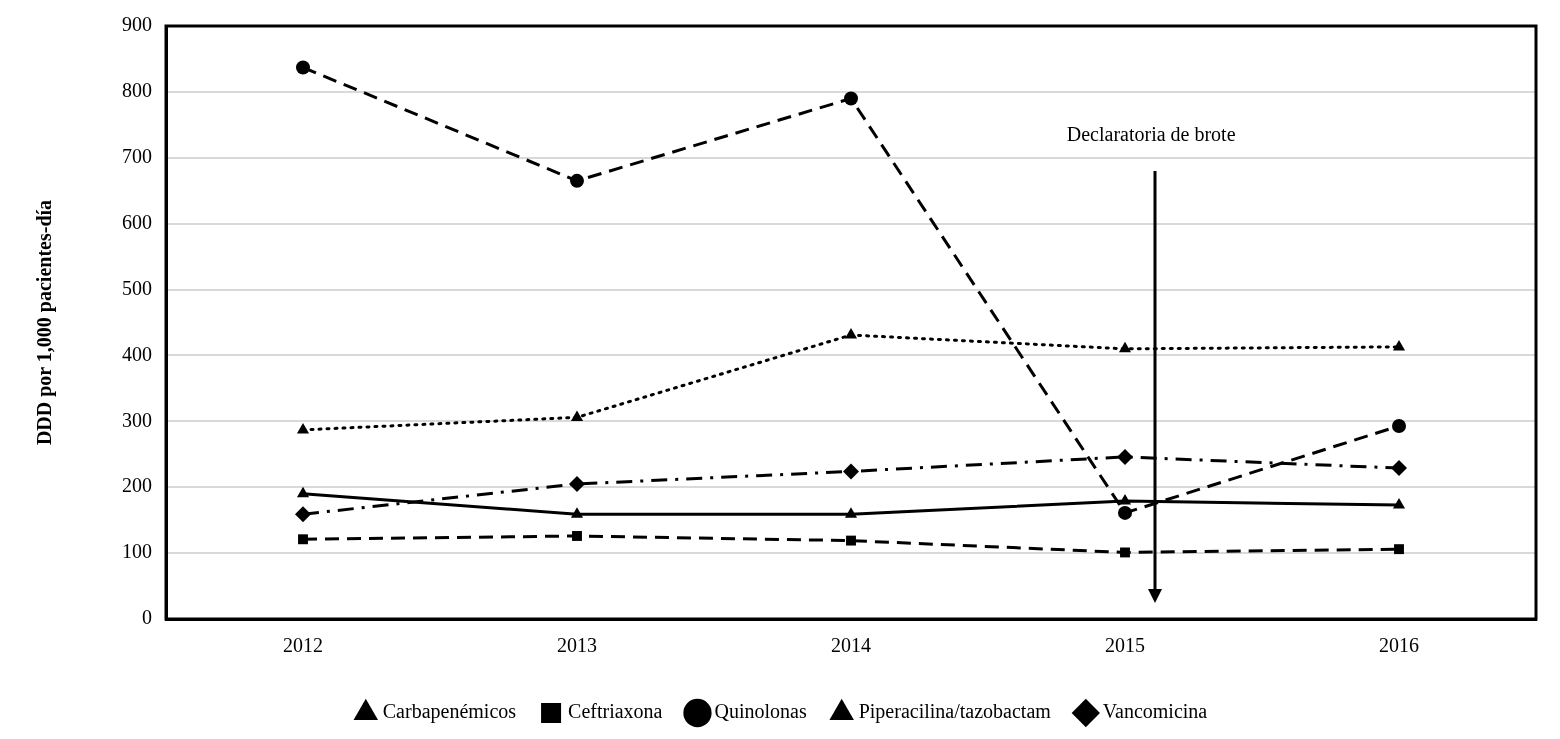  Describe the element at coordinates (137, 221) in the screenshot. I see `y-tick-label: 600` at that location.